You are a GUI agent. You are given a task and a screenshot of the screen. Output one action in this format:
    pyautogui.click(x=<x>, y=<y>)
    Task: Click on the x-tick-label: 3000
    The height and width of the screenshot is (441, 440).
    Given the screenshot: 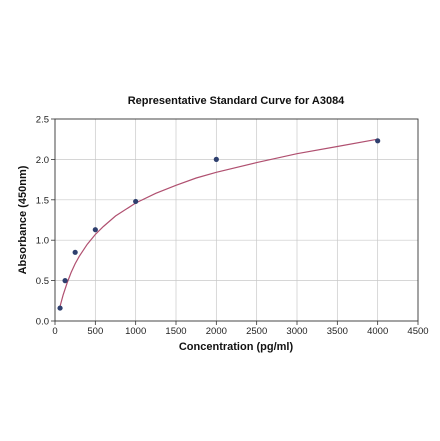 What is the action you would take?
    pyautogui.click(x=296, y=331)
    